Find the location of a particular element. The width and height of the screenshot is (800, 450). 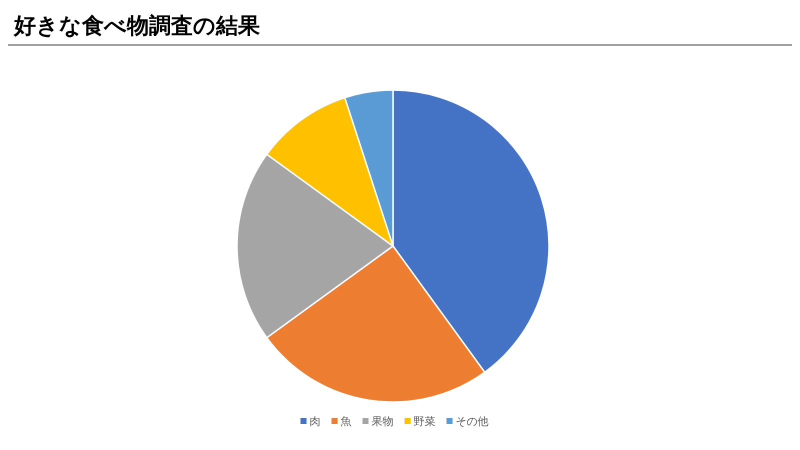

legend-label: 魚 is located at coordinates (346, 421).